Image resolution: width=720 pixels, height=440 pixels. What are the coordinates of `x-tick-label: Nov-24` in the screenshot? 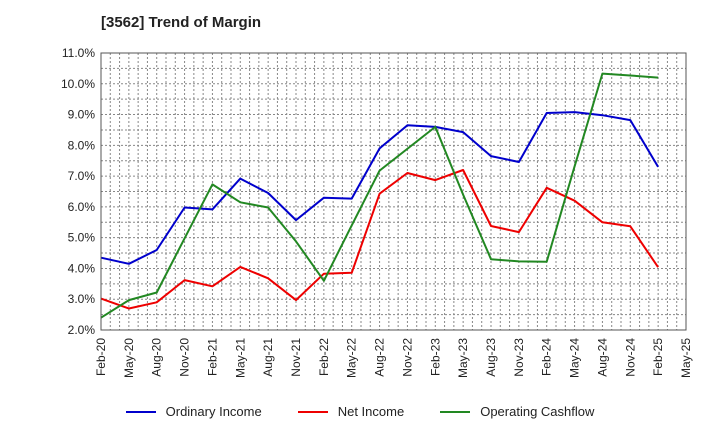 It's located at (630, 357).